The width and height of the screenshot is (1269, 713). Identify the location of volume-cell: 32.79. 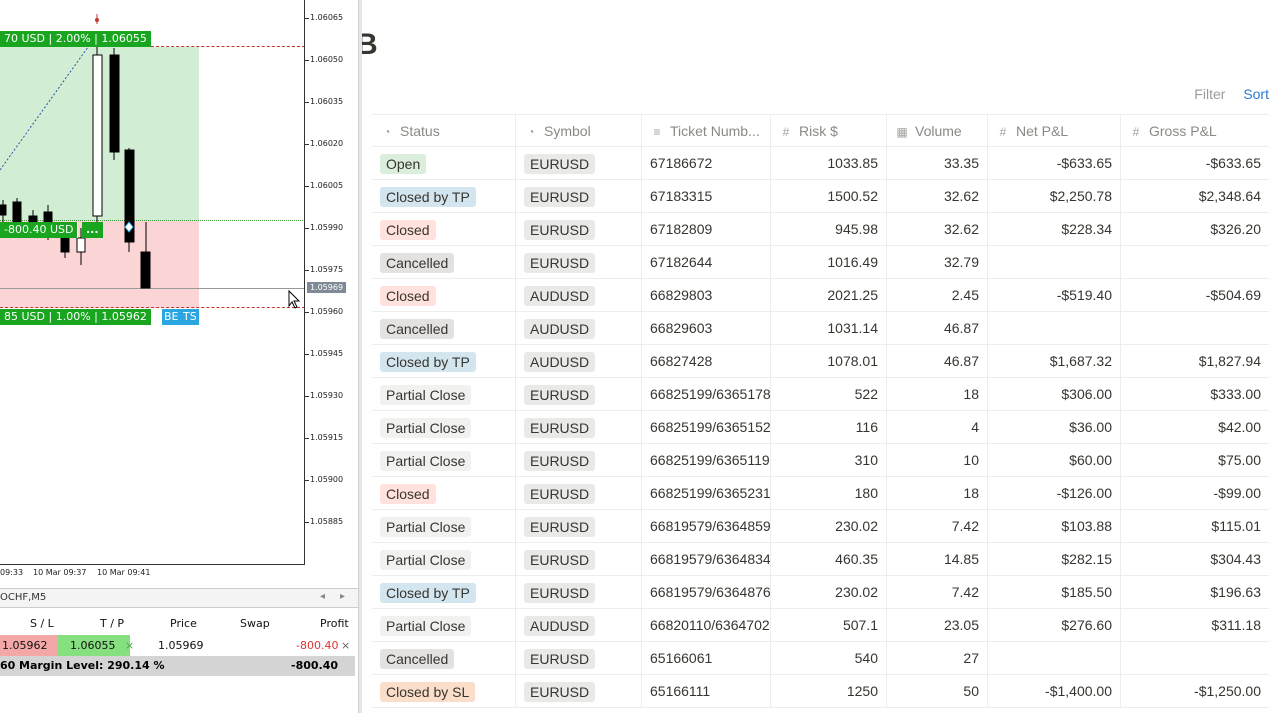
(937, 262).